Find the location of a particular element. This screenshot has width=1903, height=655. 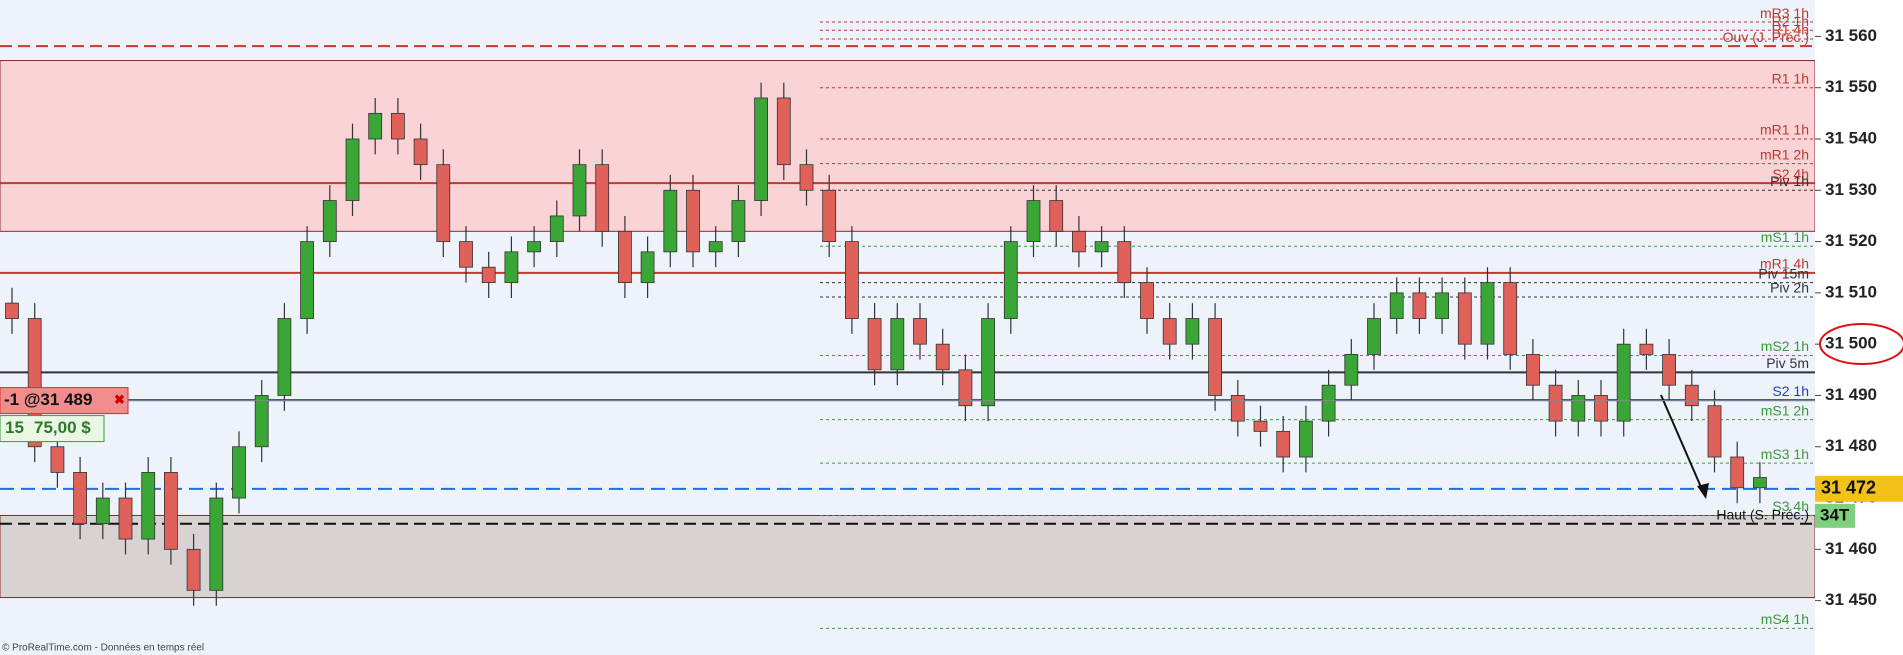

highlight-circle is located at coordinates (1861, 344).